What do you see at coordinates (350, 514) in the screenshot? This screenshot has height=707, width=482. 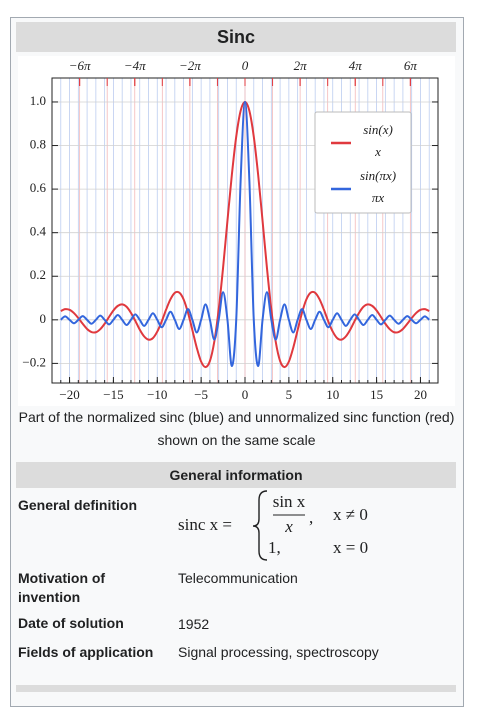 I see `condition: x ≠ 0` at bounding box center [350, 514].